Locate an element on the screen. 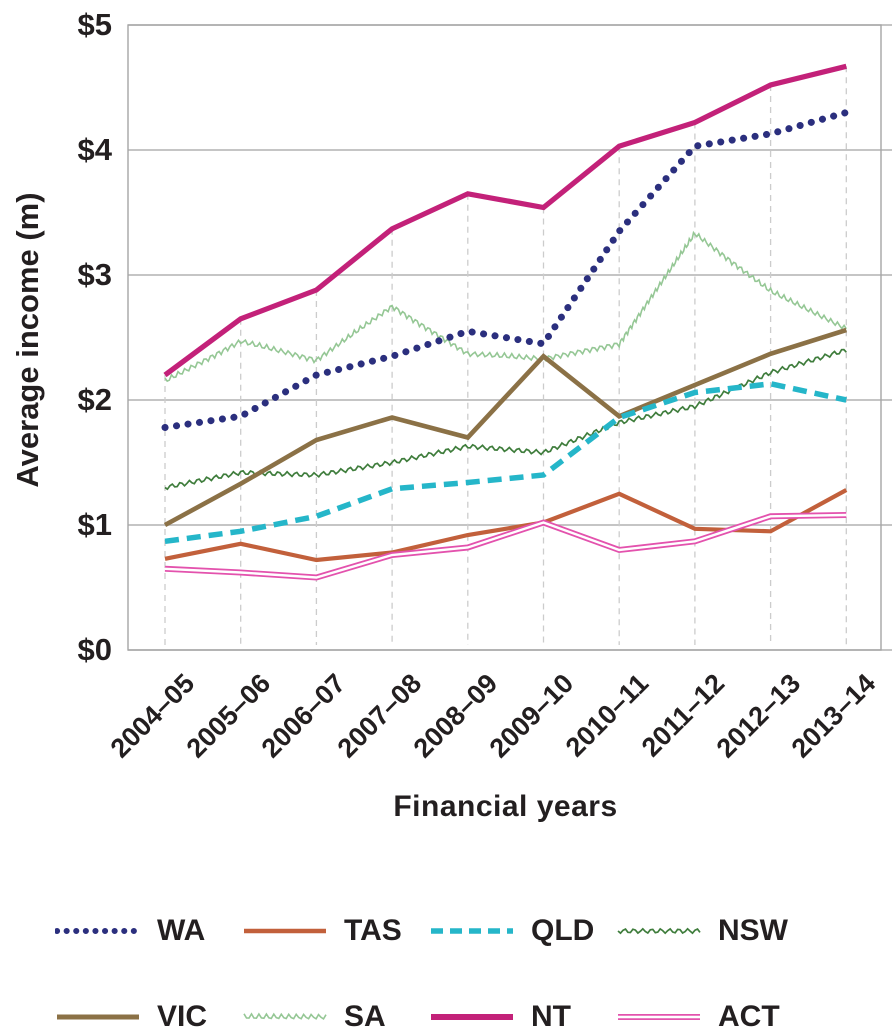 The image size is (894, 1029). legend-label: TAS is located at coordinates (373, 930).